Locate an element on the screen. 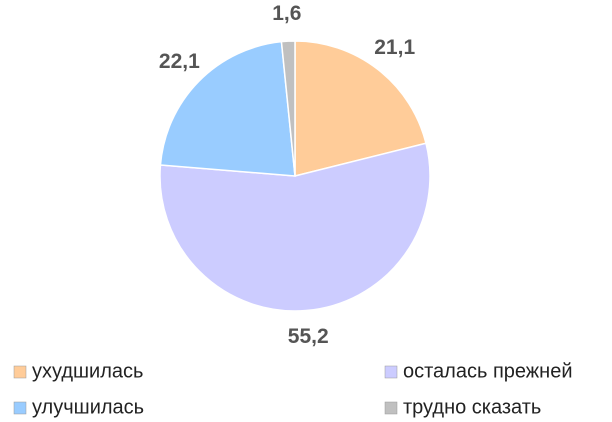 This screenshot has width=612, height=422. legend-label: ухудшилась is located at coordinates (87, 371).